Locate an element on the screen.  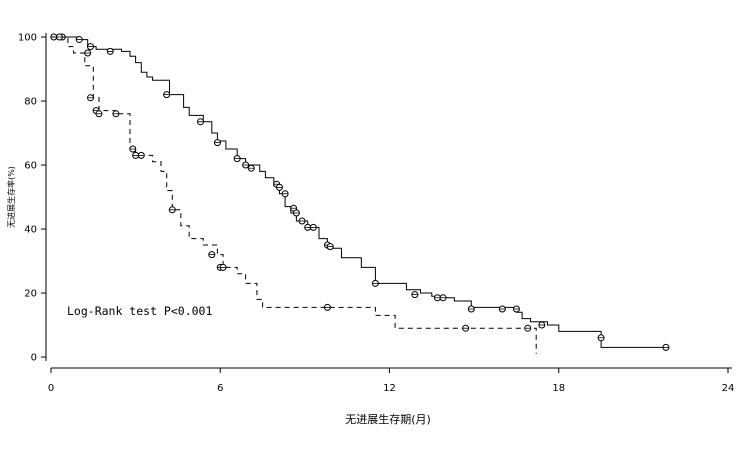
y-tick-label: 0 is located at coordinates (34, 358).